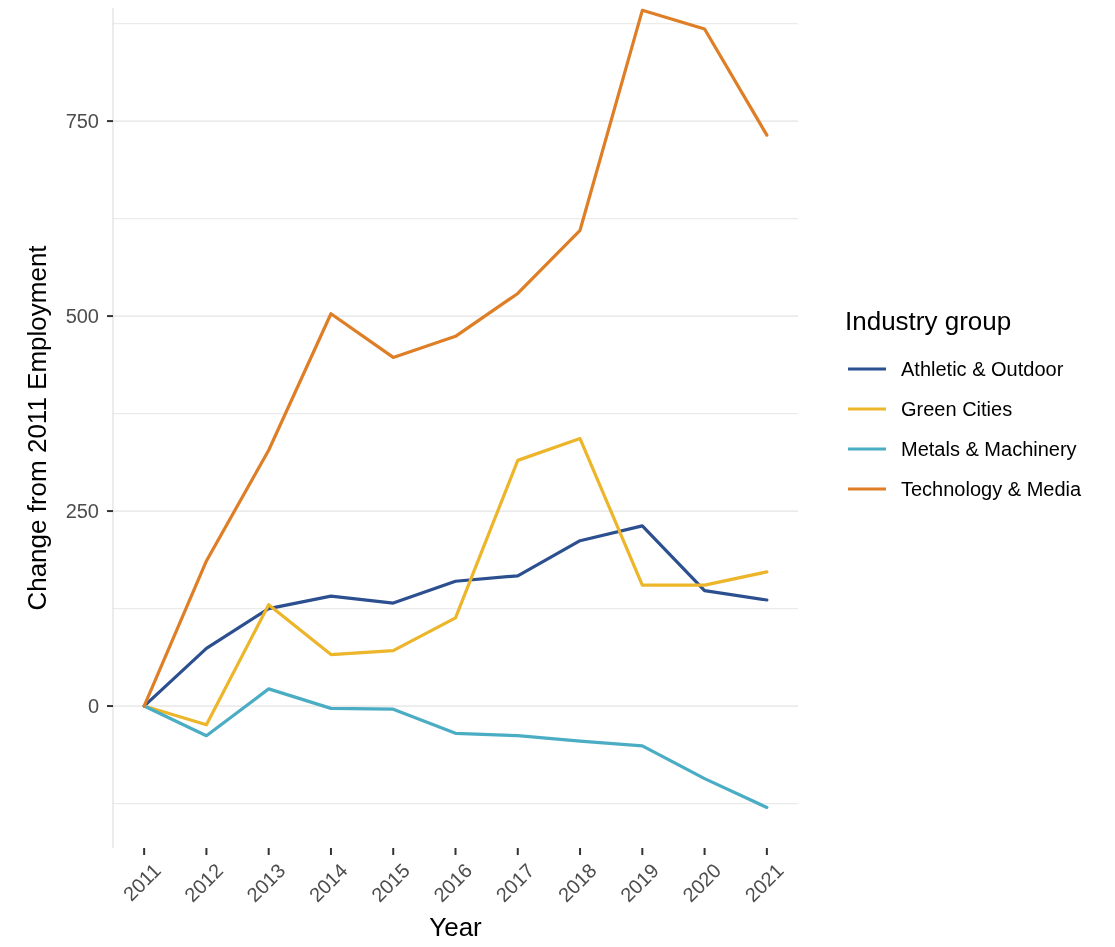 This screenshot has height=947, width=1115. What do you see at coordinates (455, 748) in the screenshot?
I see `line-series` at bounding box center [455, 748].